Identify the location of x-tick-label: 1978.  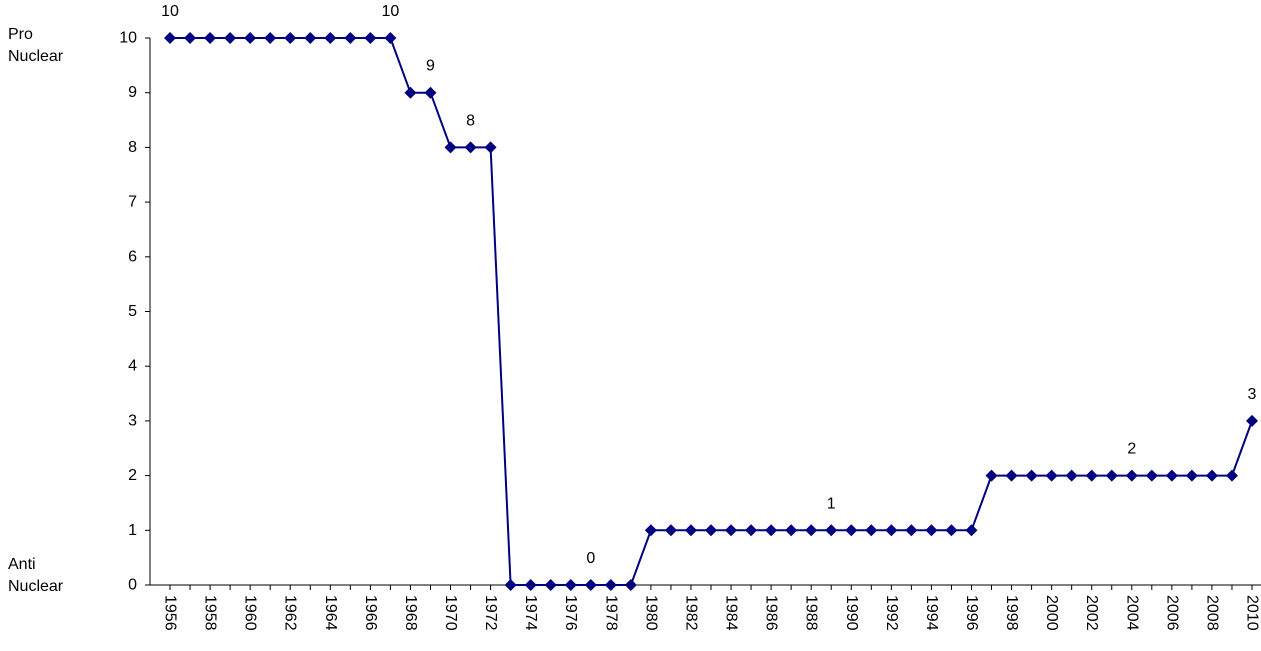
(610, 613).